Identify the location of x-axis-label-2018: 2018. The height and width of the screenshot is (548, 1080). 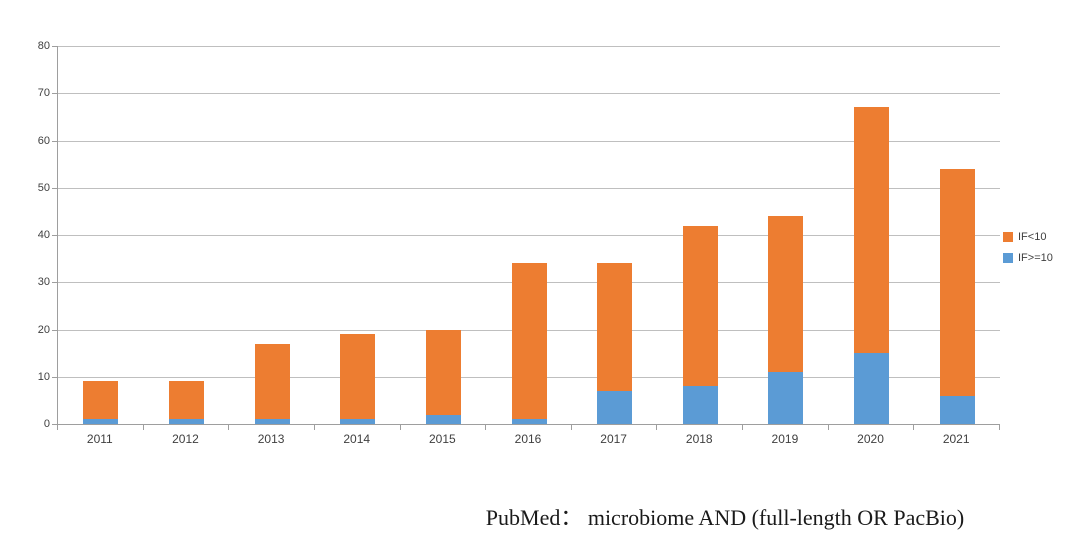
(699, 439).